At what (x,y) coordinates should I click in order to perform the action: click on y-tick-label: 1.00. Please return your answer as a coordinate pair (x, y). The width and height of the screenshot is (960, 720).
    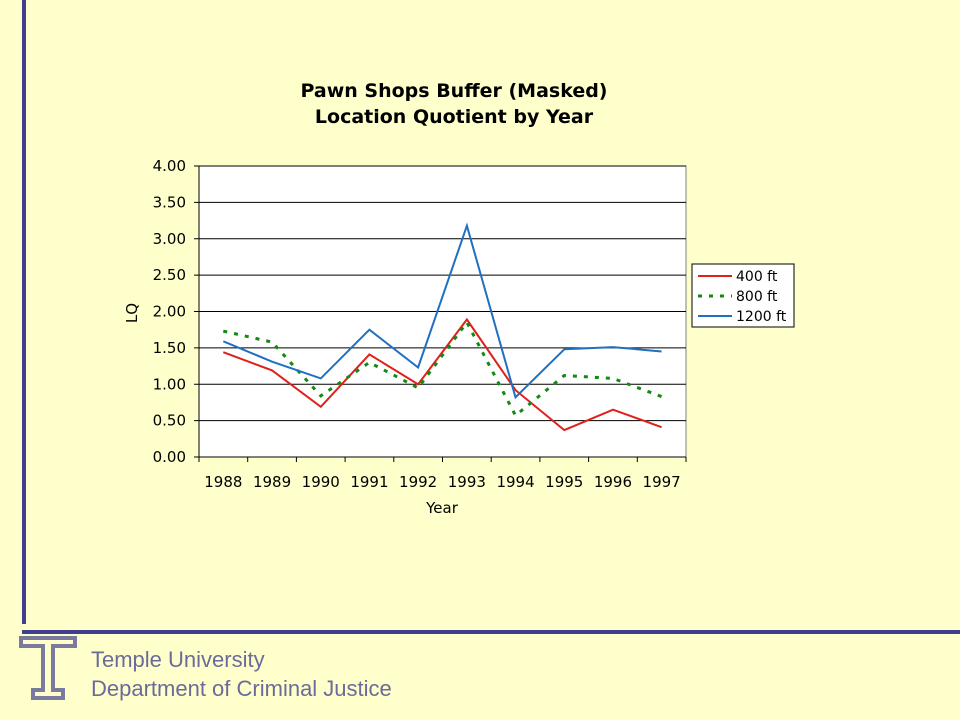
    Looking at the image, I should click on (169, 384).